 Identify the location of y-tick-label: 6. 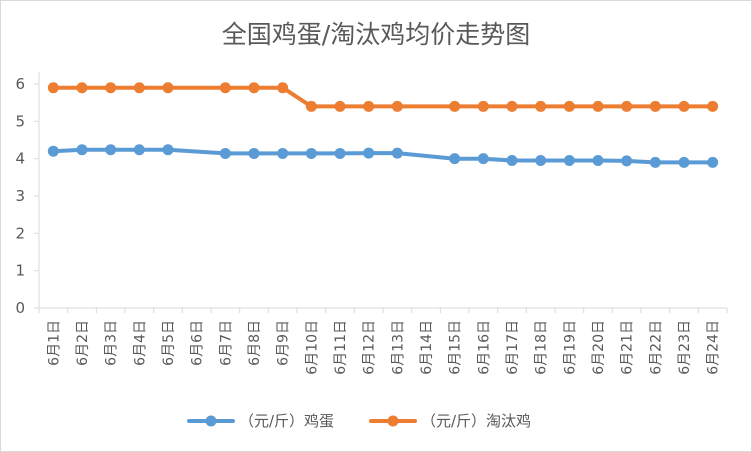
(20, 84).